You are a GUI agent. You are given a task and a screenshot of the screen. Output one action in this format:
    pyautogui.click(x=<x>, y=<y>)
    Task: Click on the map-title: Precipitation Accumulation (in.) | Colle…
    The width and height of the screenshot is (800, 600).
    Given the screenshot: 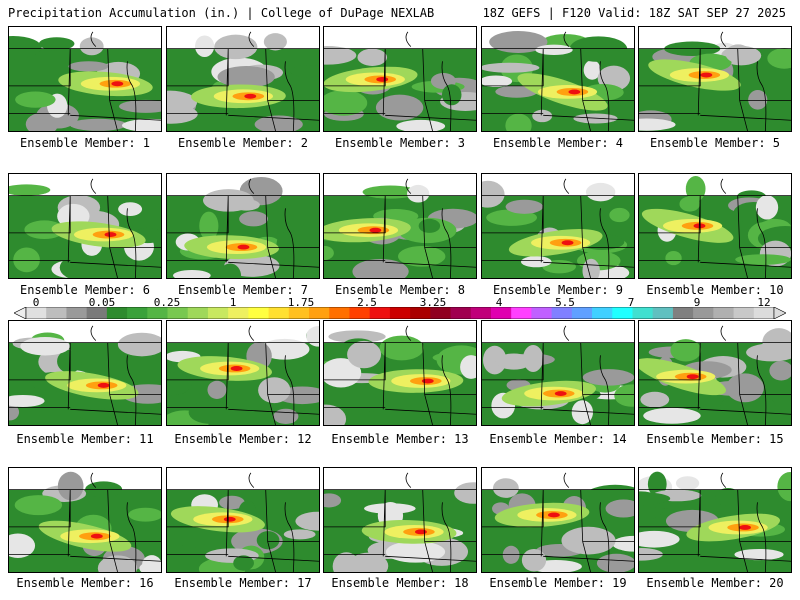 What is the action you would take?
    pyautogui.click(x=221, y=13)
    